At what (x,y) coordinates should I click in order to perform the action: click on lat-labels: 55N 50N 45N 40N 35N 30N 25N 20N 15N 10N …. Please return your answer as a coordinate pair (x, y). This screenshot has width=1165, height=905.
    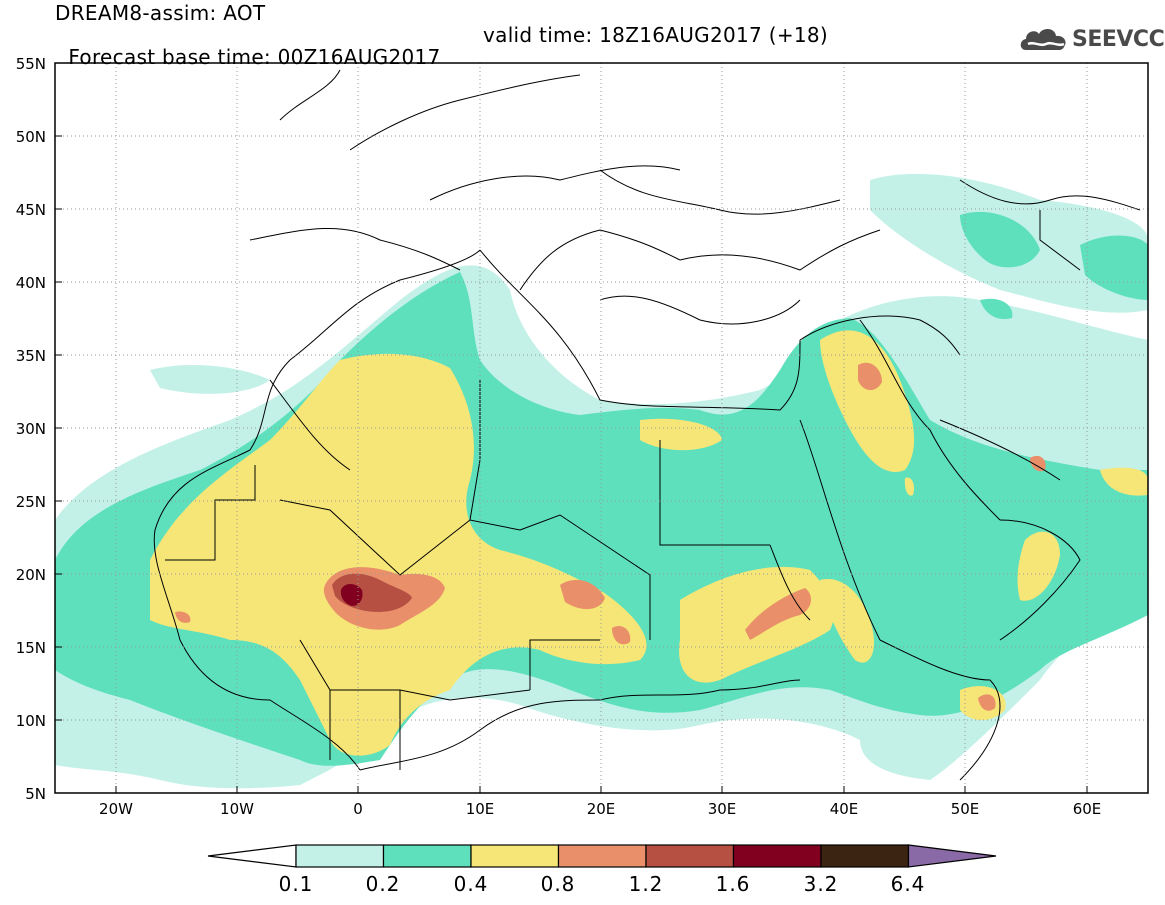
    Looking at the image, I should click on (31, 429).